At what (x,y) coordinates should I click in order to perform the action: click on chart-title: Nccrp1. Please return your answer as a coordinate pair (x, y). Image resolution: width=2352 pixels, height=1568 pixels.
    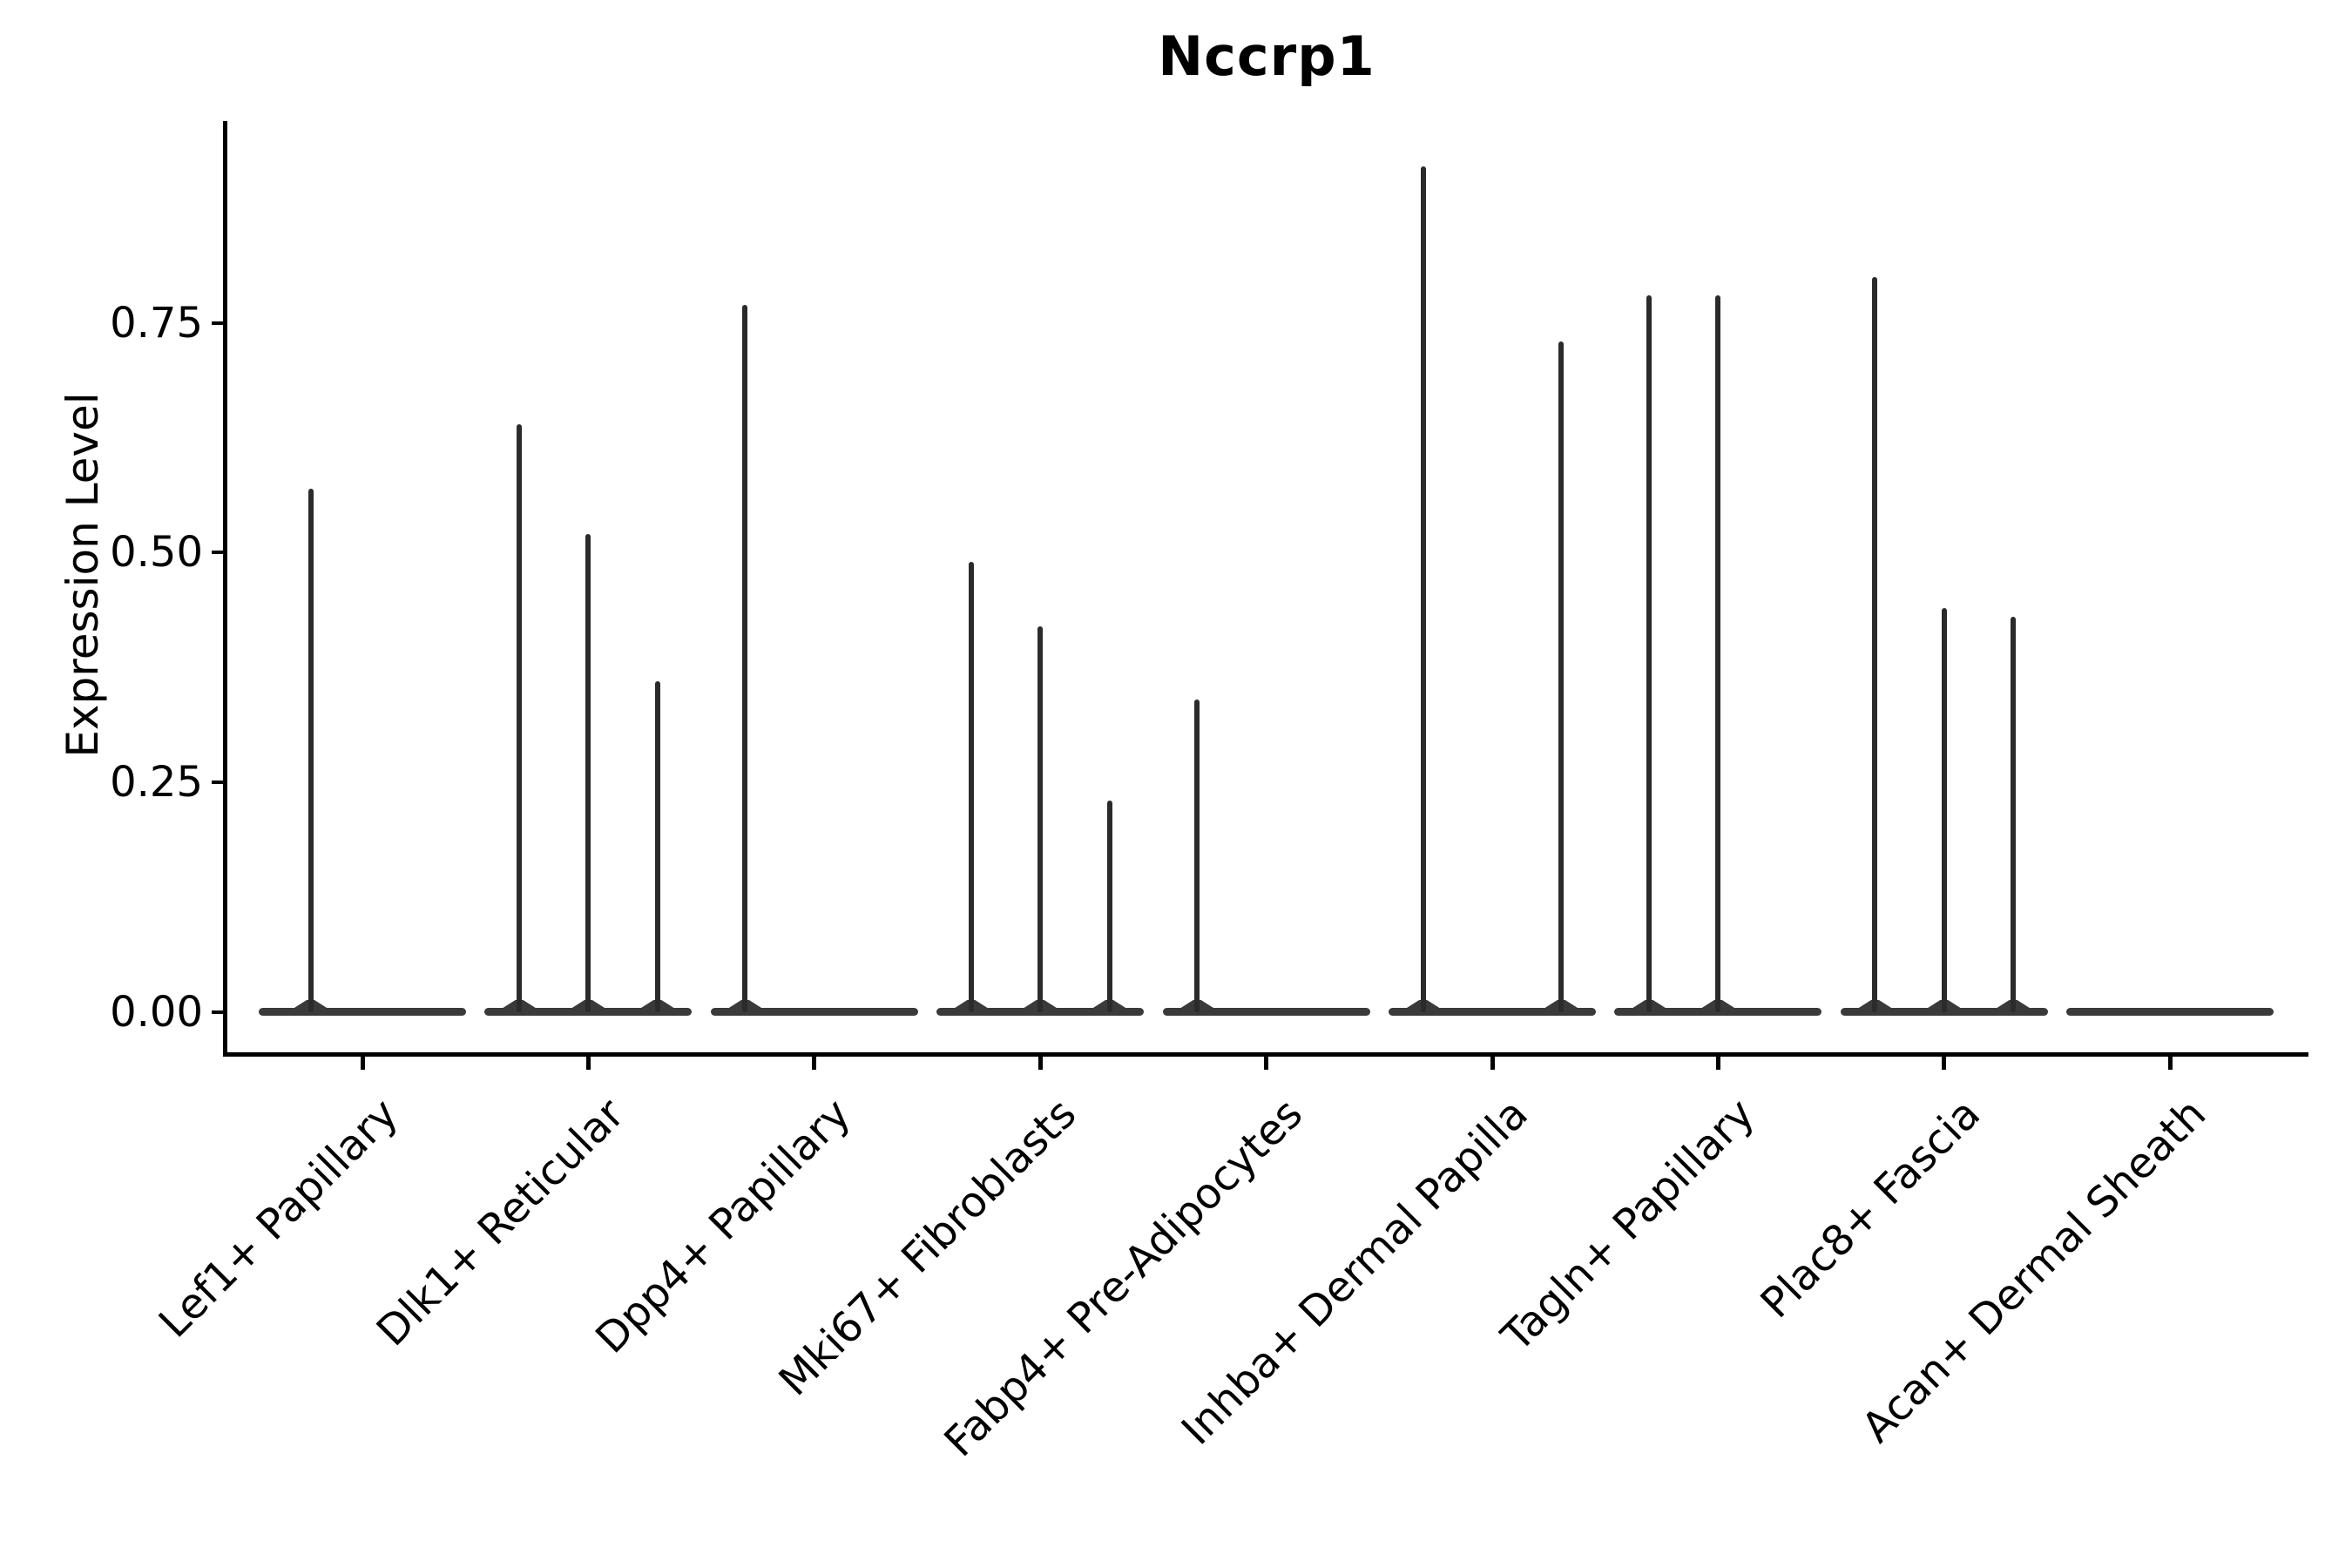
    Looking at the image, I should click on (1266, 56).